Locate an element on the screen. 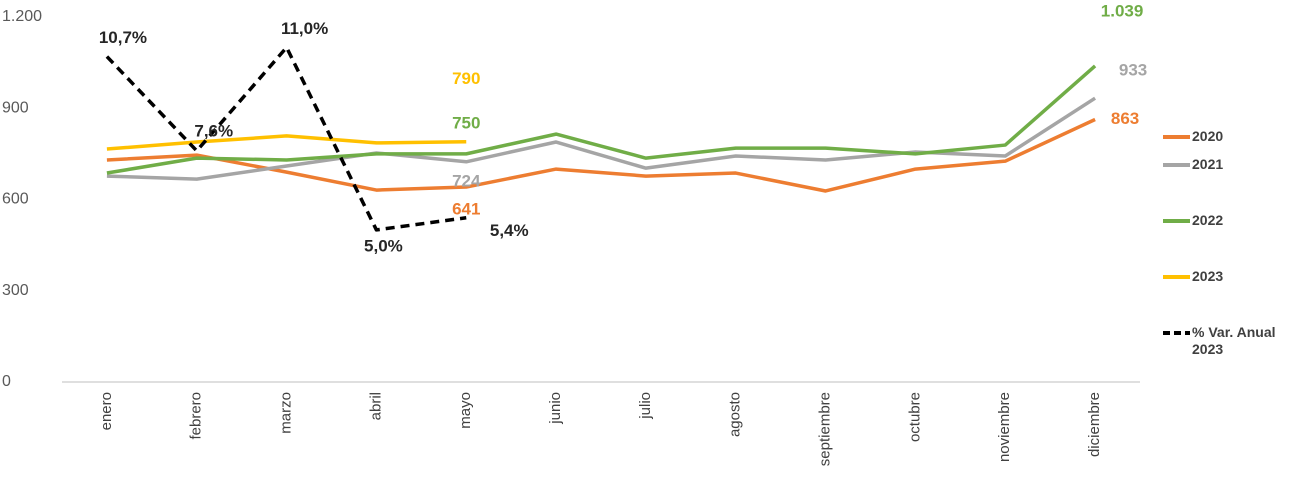 The width and height of the screenshot is (1301, 483). legend-label: % Var. Anual 2023 is located at coordinates (1234, 340).